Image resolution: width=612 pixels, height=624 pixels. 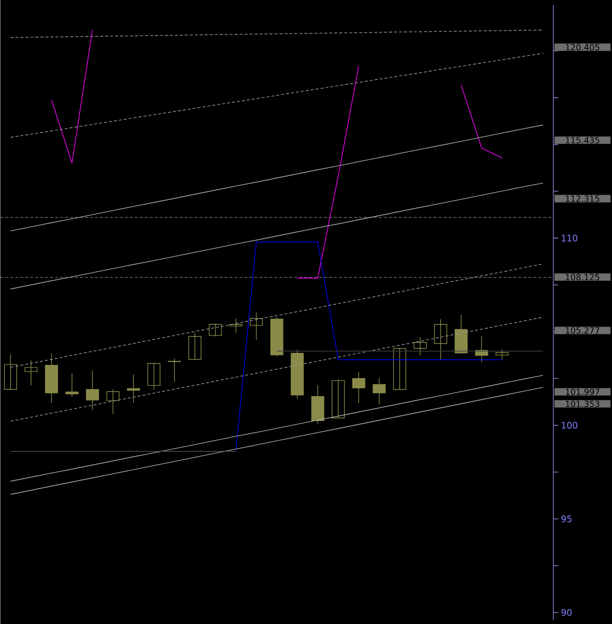 I want to click on y-tick-label: 90, so click(x=566, y=612).